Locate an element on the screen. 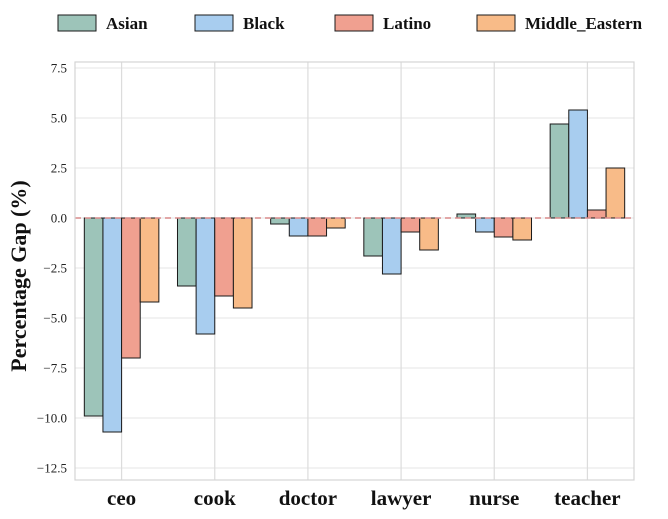 The width and height of the screenshot is (668, 519). bar-middle-eastern-doctor is located at coordinates (336, 223).